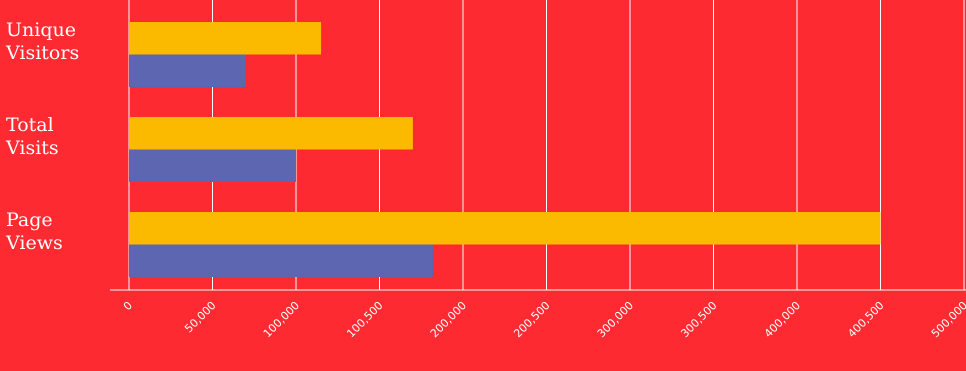 The width and height of the screenshot is (966, 371). I want to click on x-tick-label: 300,500, so click(698, 319).